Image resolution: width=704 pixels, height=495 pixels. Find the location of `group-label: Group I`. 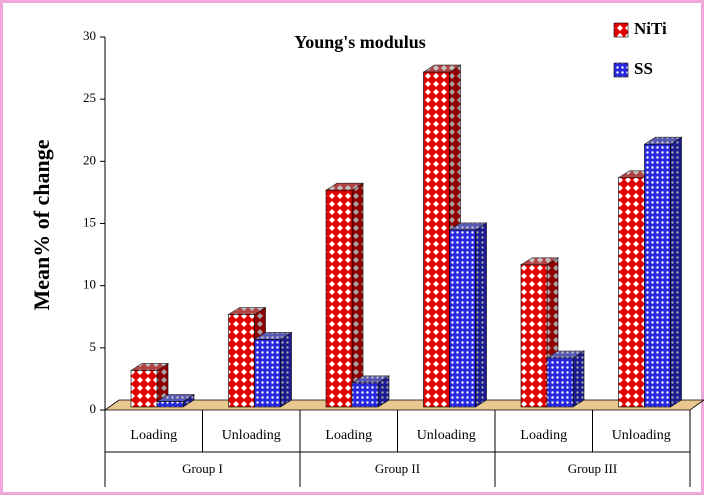

group-label: Group I is located at coordinates (202, 468).